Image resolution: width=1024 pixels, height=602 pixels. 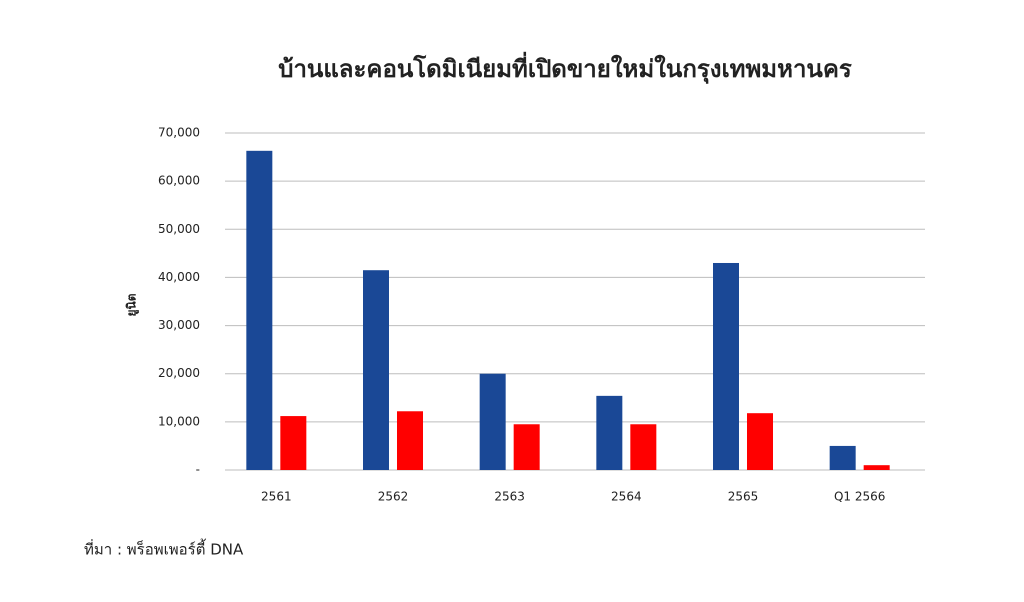 I want to click on y-tick-label: 20,000, so click(x=179, y=373).